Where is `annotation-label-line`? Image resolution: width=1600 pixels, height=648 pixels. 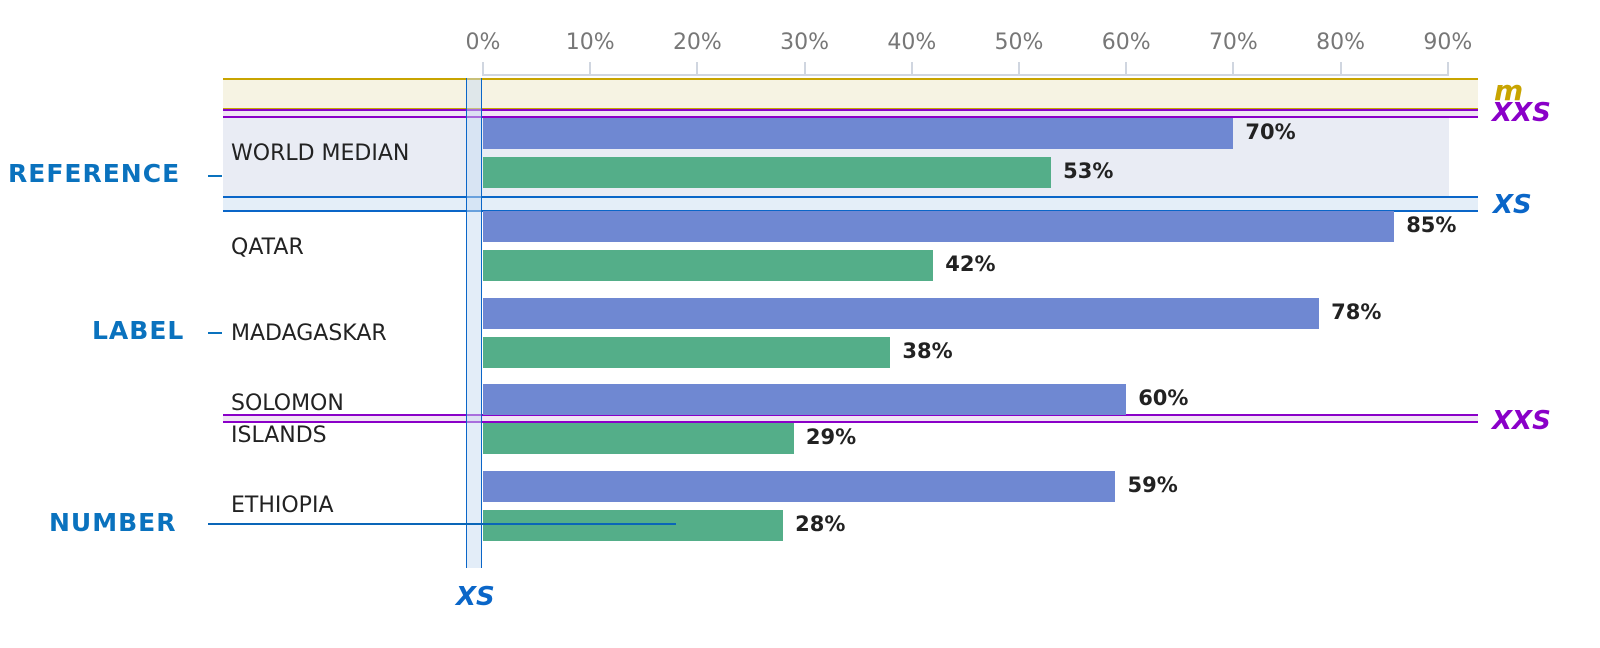 annotation-label-line is located at coordinates (215, 333).